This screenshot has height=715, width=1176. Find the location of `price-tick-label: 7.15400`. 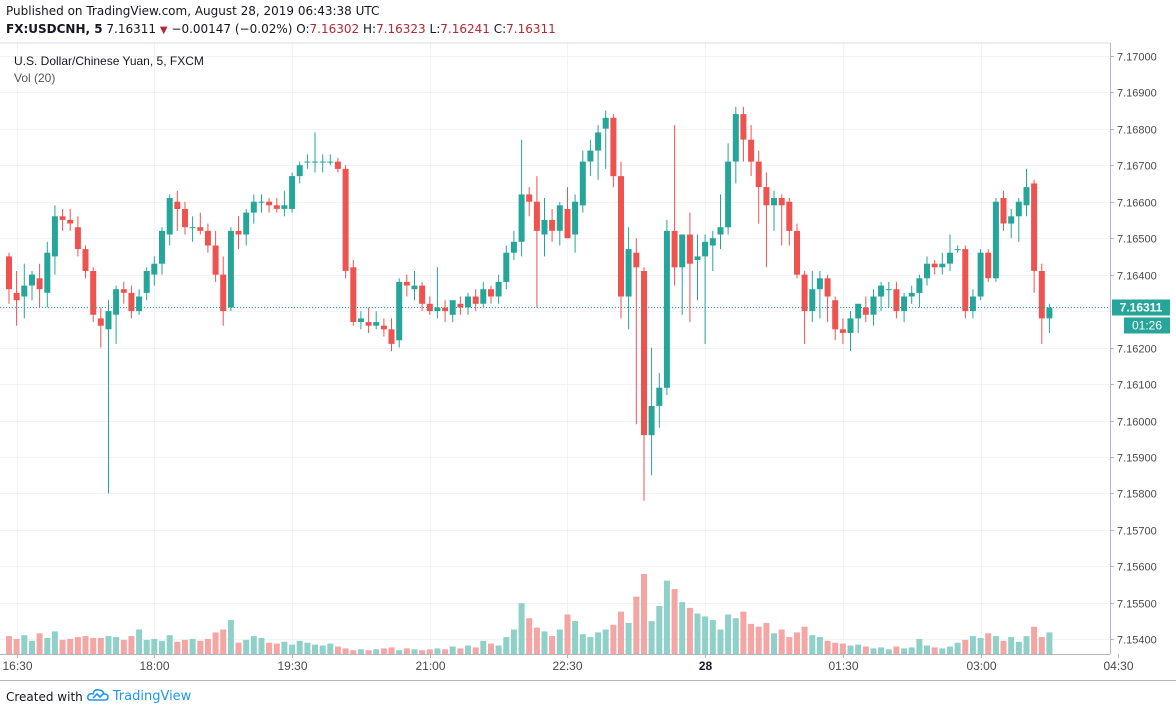

price-tick-label: 7.15400 is located at coordinates (1137, 641).